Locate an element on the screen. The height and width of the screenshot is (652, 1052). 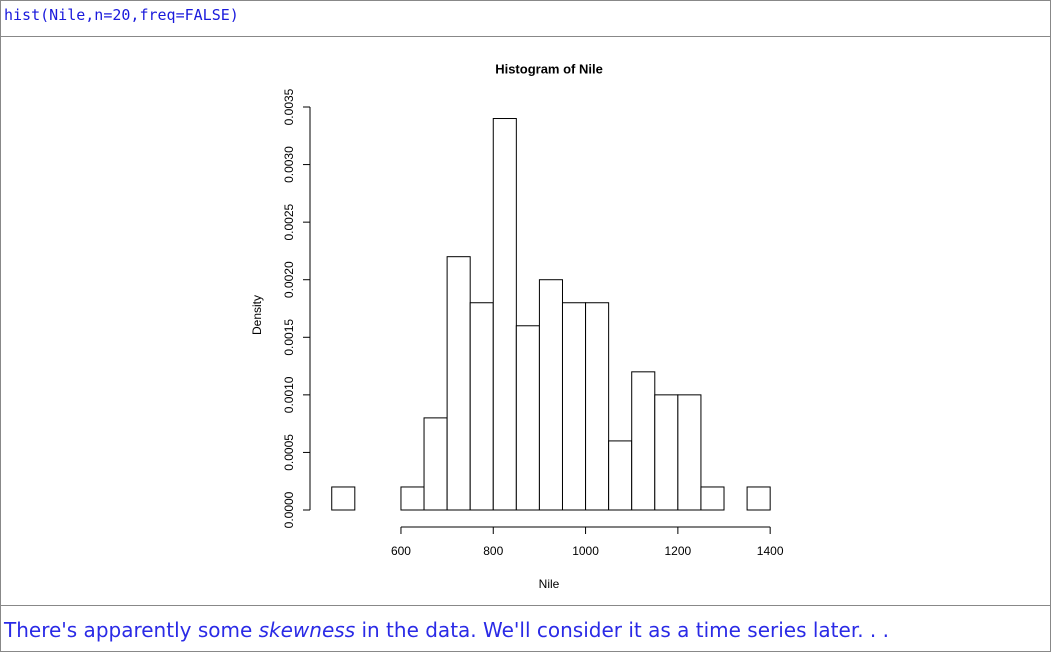
y-tick-label: 0.0010 is located at coordinates (289, 394).